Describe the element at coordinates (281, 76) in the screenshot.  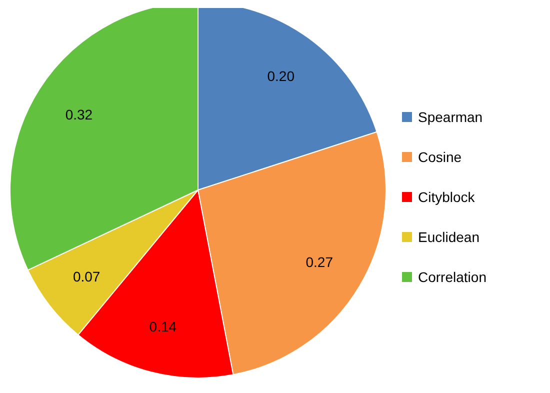
I see `data-label: 0.20` at that location.